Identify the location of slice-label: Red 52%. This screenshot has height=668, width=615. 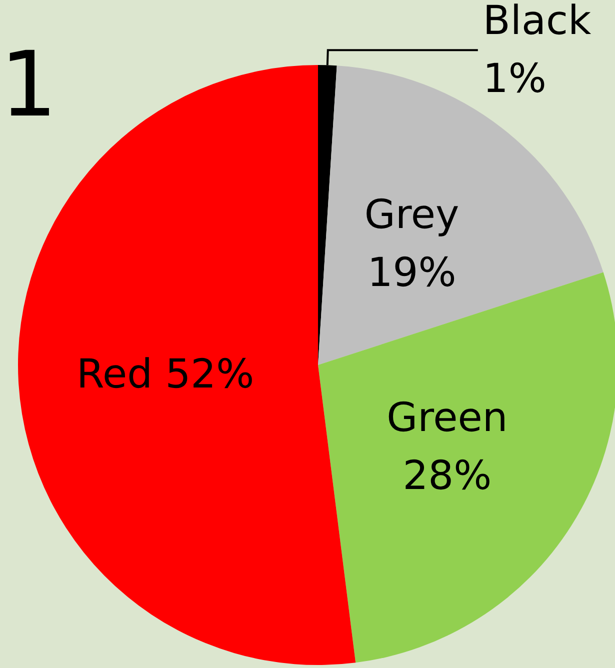
(165, 375).